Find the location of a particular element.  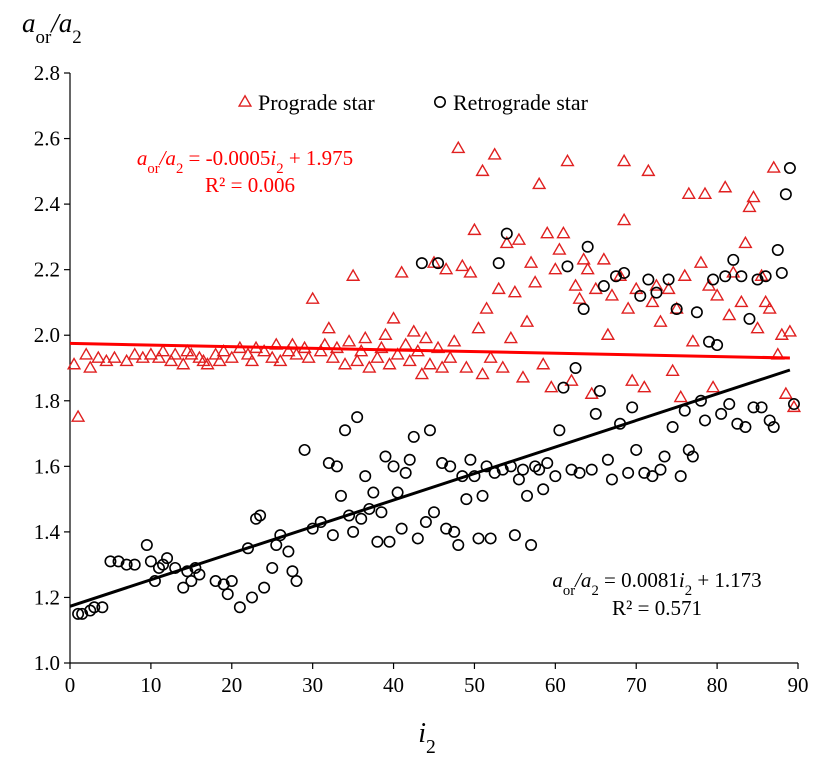

y-tick-label: 2.6 is located at coordinates (47, 139).